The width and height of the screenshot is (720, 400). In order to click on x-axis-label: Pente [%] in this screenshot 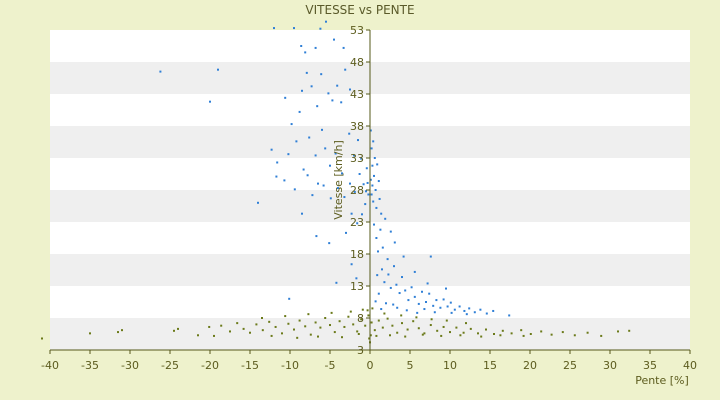, I will do `click(662, 380)`.